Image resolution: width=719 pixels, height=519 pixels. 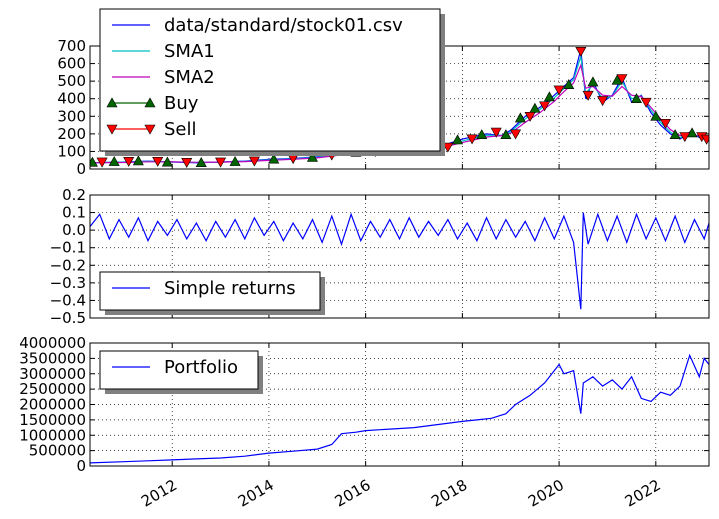 What do you see at coordinates (74, 195) in the screenshot?
I see `returns-ytick-label: 0.2` at bounding box center [74, 195].